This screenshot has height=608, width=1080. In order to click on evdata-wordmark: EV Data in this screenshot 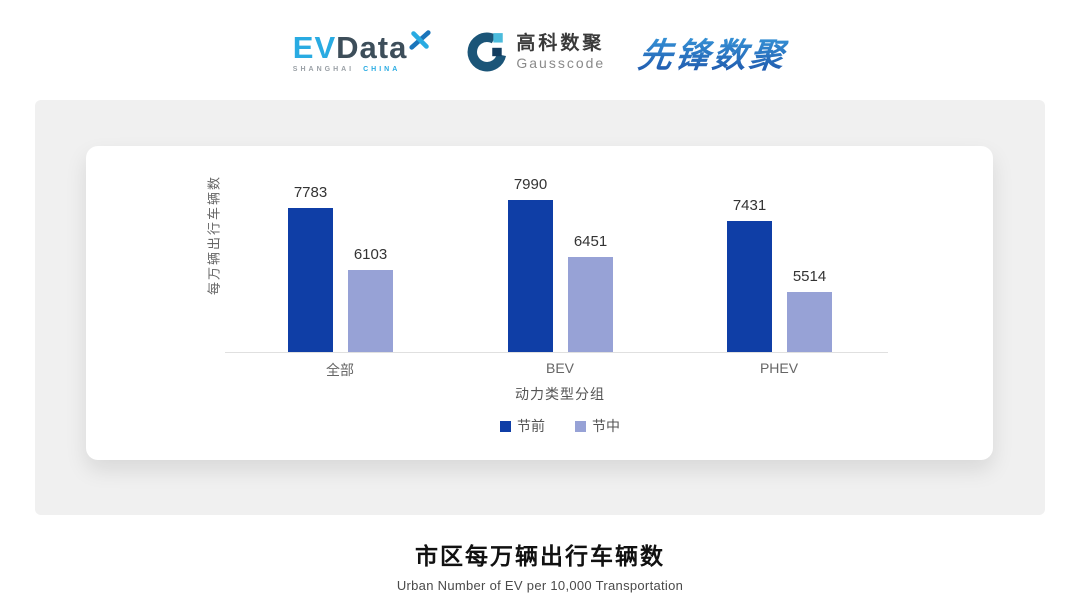, I will do `click(362, 47)`.